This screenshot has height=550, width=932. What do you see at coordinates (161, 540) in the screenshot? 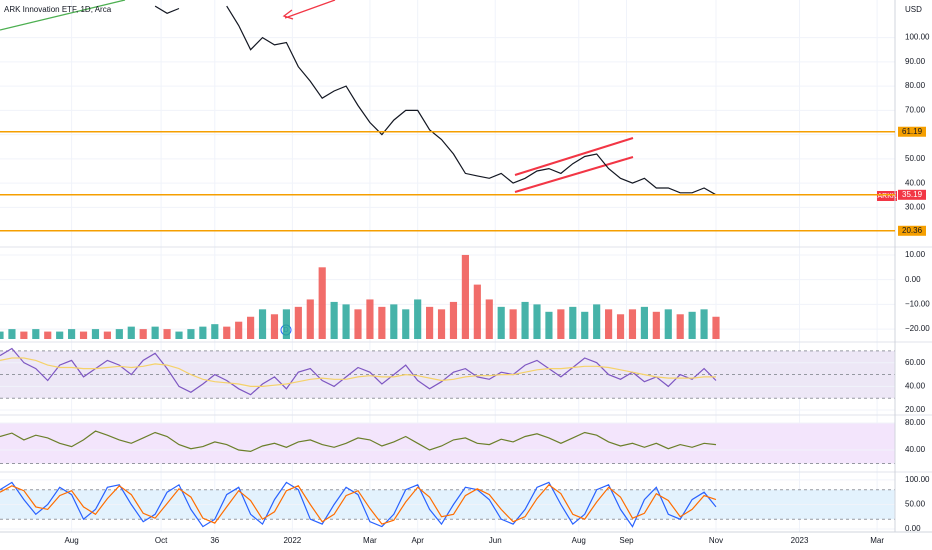
I see `x-tick-label: Oct` at bounding box center [161, 540].